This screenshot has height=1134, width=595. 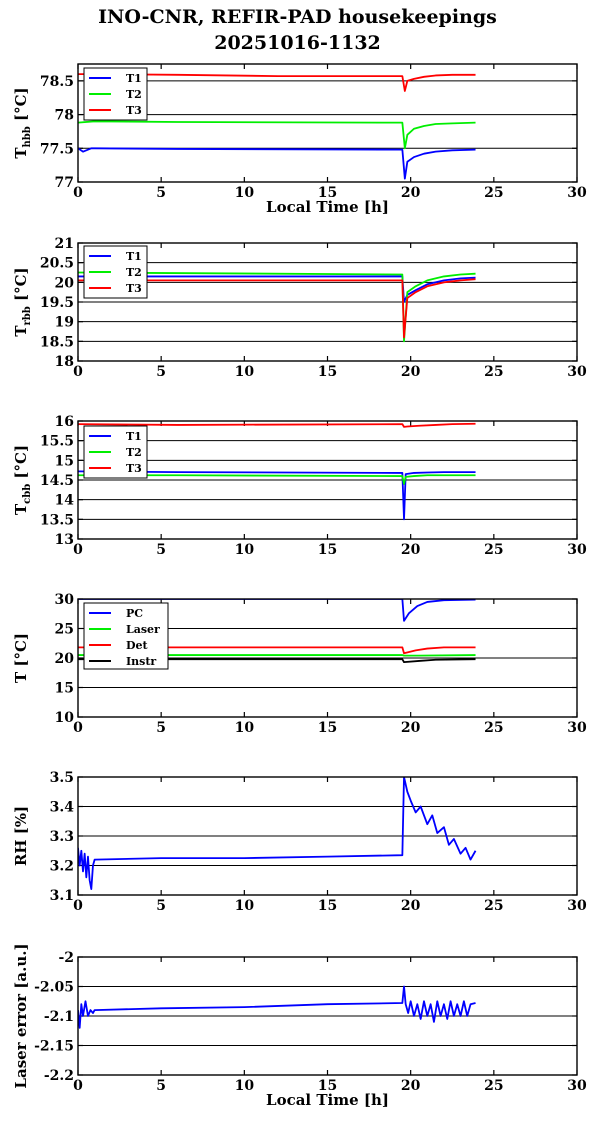 I want to click on y-tick-label: 18, so click(x=64, y=362).